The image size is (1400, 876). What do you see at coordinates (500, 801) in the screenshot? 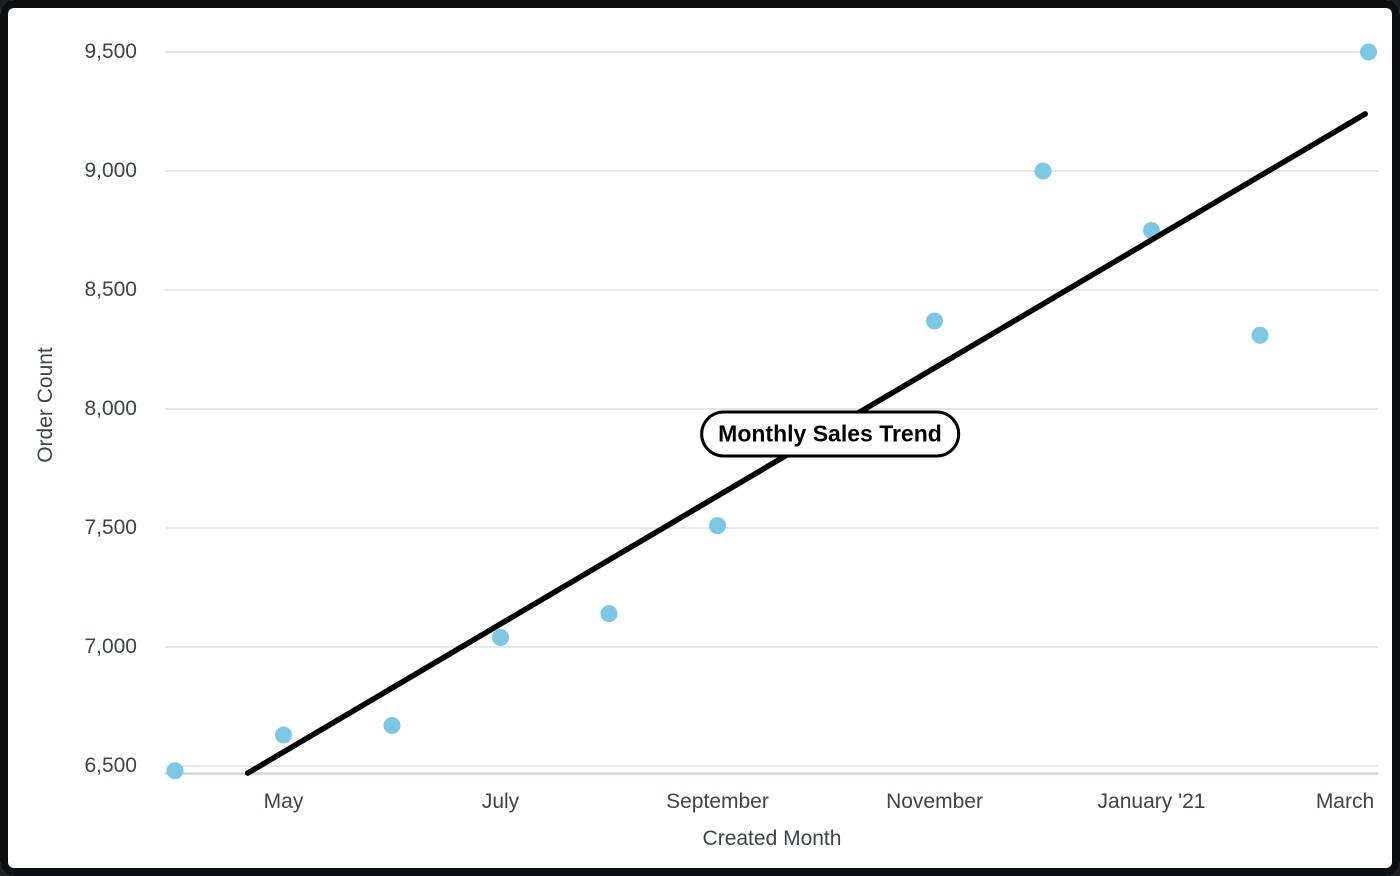
I see `x-tick-label: July` at bounding box center [500, 801].